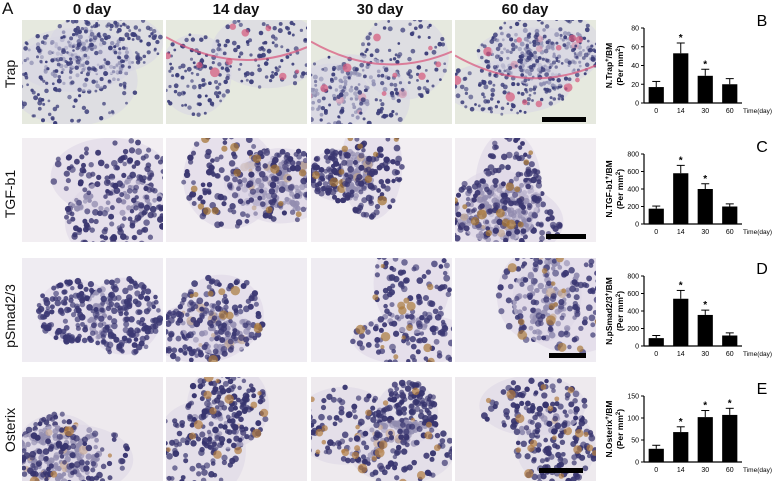  What do you see at coordinates (525, 72) in the screenshot?
I see `micrograph-trap-60-day` at bounding box center [525, 72].